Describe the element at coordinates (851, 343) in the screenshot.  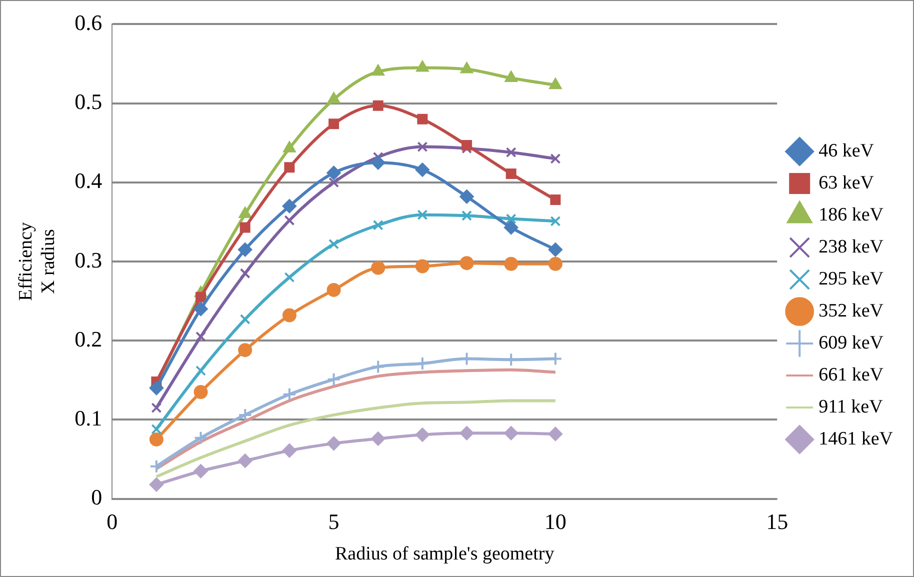
I see `legend-label: 609 keV` at that location.